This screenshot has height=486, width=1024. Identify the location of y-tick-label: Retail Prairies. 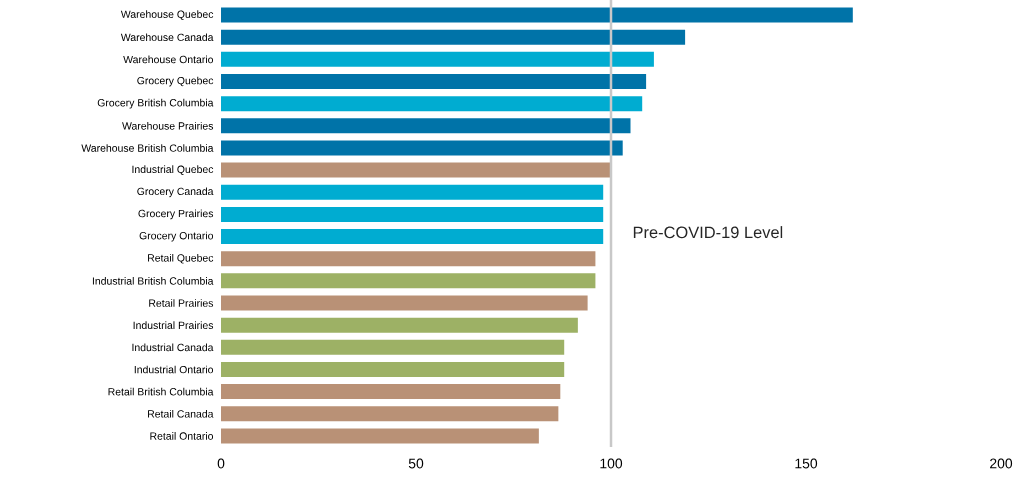
(181, 303).